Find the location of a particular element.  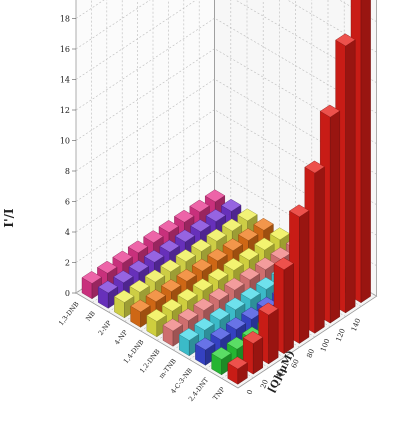

concentration-tick-label: 120 is located at coordinates (341, 334).